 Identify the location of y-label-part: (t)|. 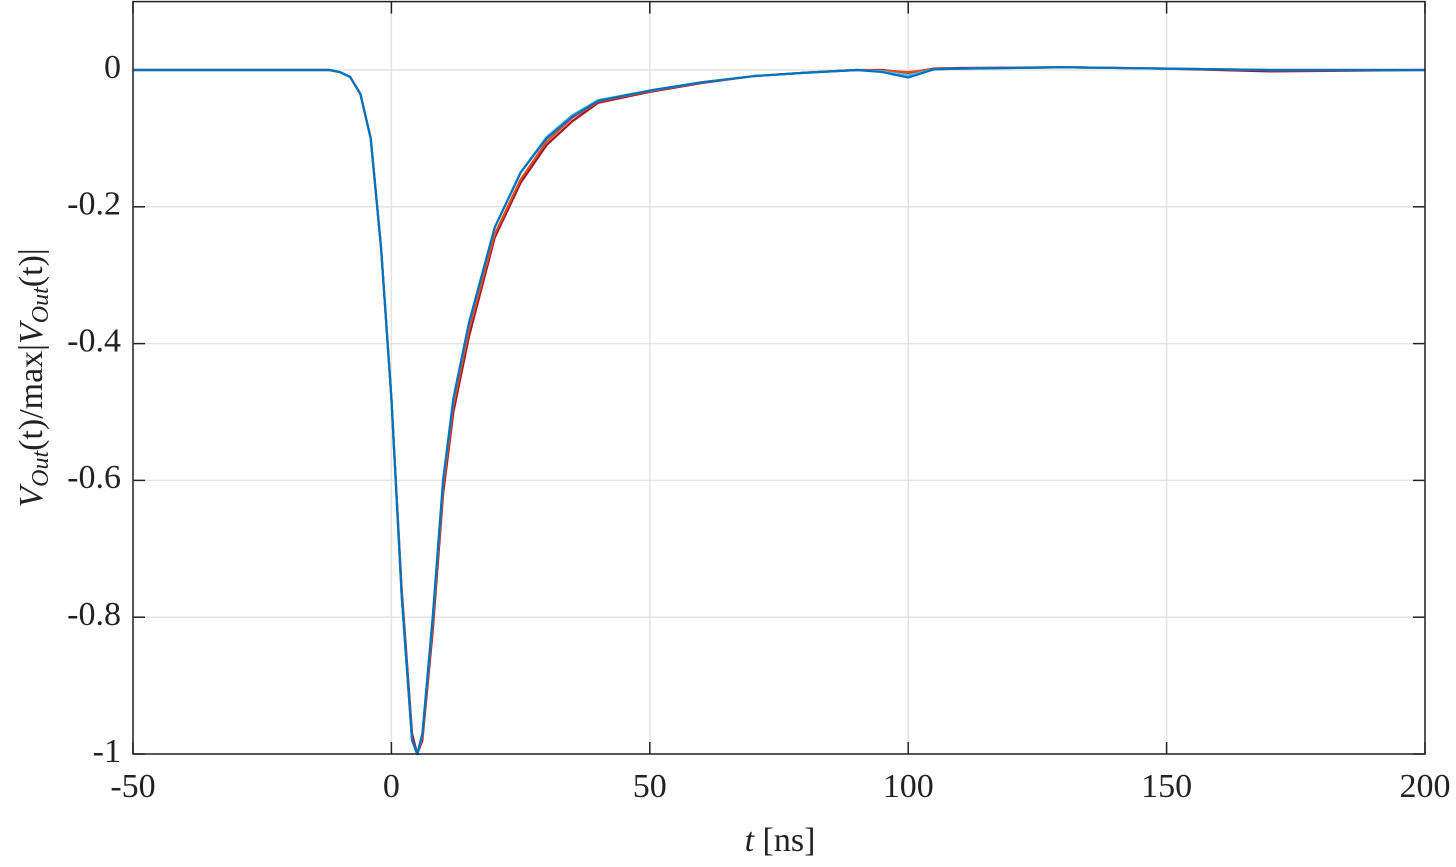
(31, 267).